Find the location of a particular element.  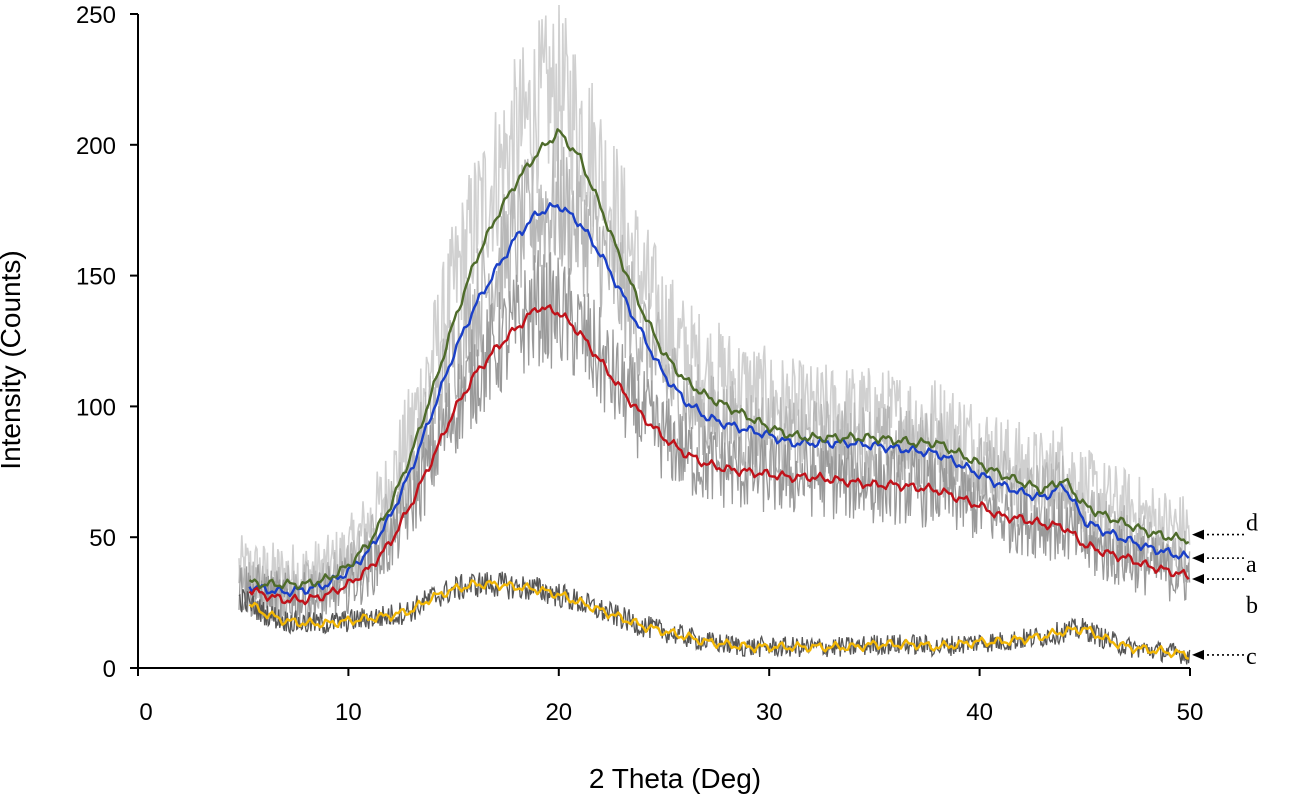

y-tick-label: 150 is located at coordinates (96, 277).